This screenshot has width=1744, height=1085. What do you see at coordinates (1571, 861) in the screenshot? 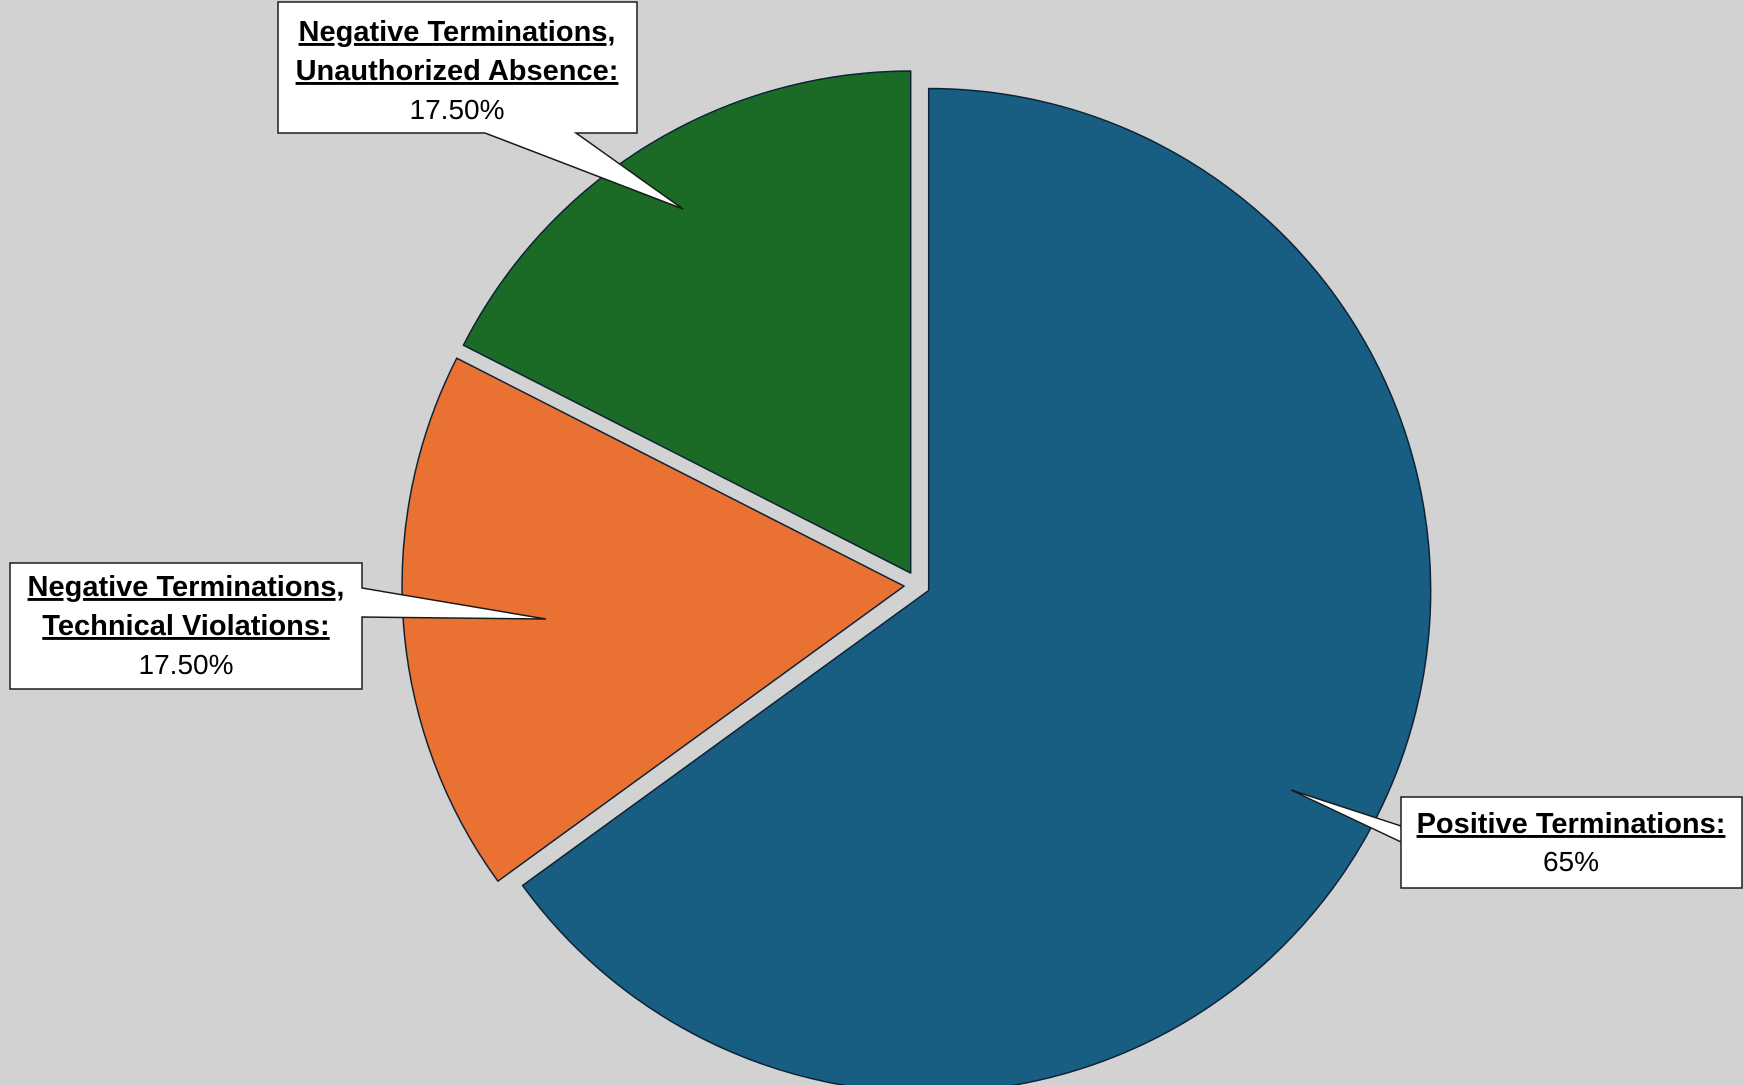
I see `callout-value-positive: 65%` at bounding box center [1571, 861].